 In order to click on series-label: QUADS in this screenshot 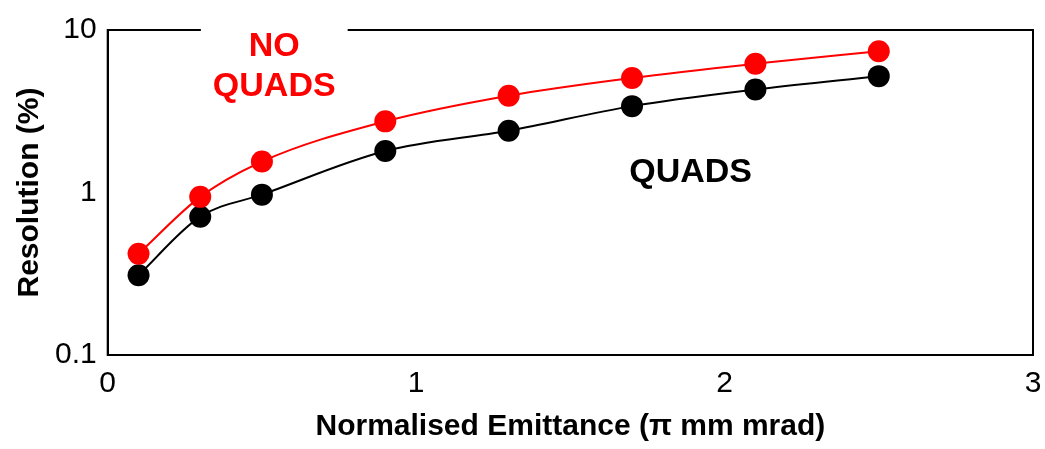, I will do `click(691, 170)`.